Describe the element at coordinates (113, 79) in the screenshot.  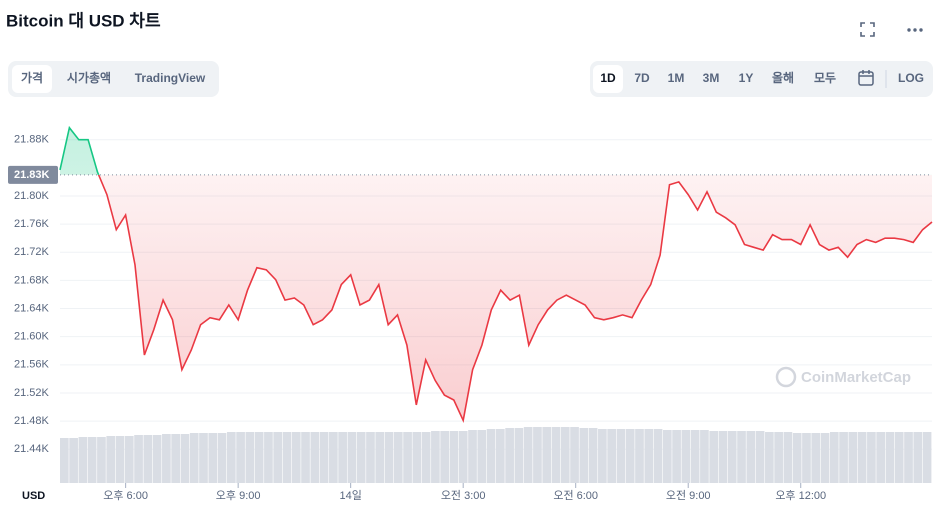
I see `tab-group` at that location.